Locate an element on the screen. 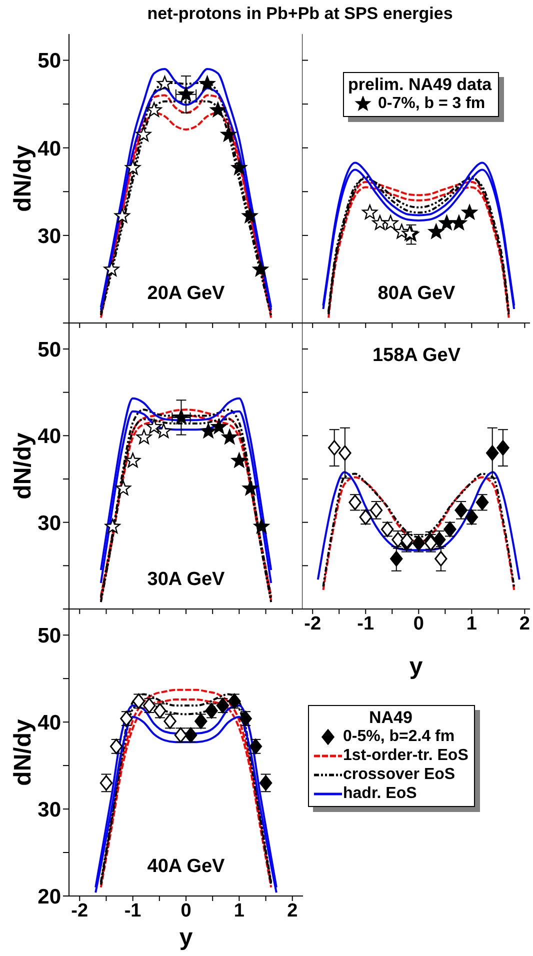  legend-label: 1st-order-tr. EoS is located at coordinates (405, 755).